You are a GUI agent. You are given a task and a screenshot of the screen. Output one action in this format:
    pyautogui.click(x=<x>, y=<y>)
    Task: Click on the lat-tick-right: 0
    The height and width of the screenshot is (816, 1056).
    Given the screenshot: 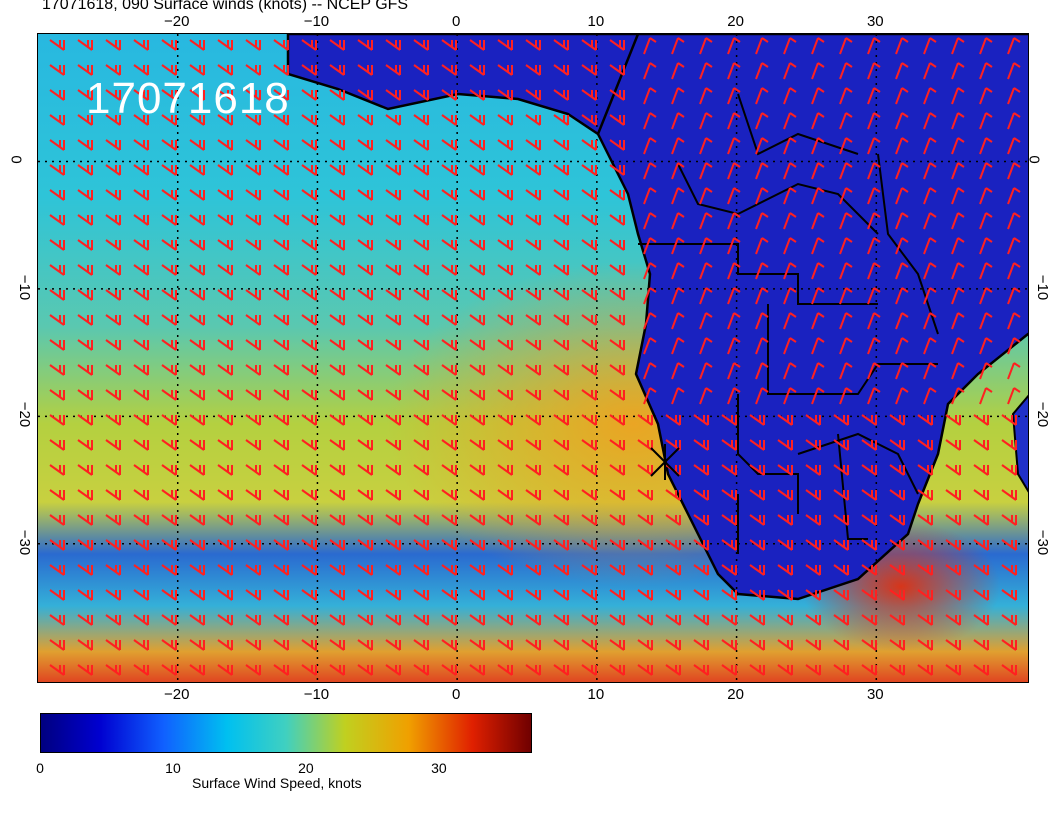 What is the action you would take?
    pyautogui.click(x=1034, y=160)
    